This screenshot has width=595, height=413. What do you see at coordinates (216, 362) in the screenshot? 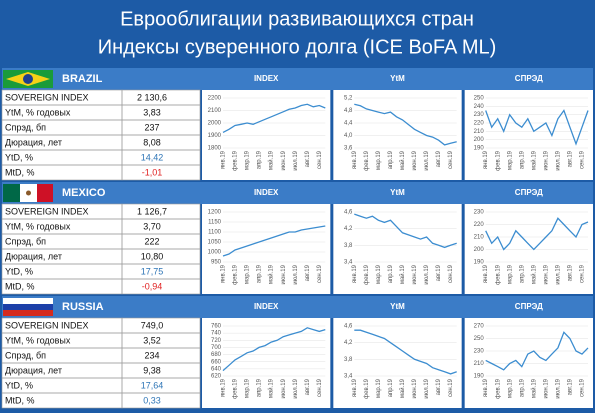
I see `y-tick-label: 660` at bounding box center [216, 362].